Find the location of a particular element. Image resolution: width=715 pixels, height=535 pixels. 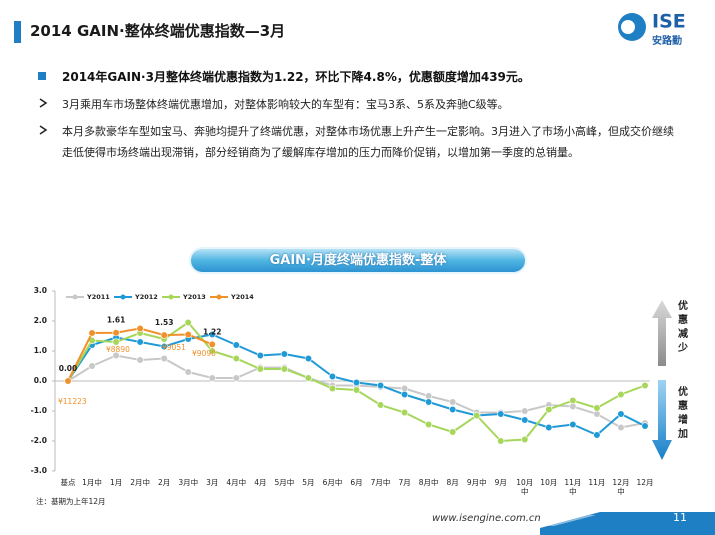

y-tick-label: -3.0 is located at coordinates (39, 470).